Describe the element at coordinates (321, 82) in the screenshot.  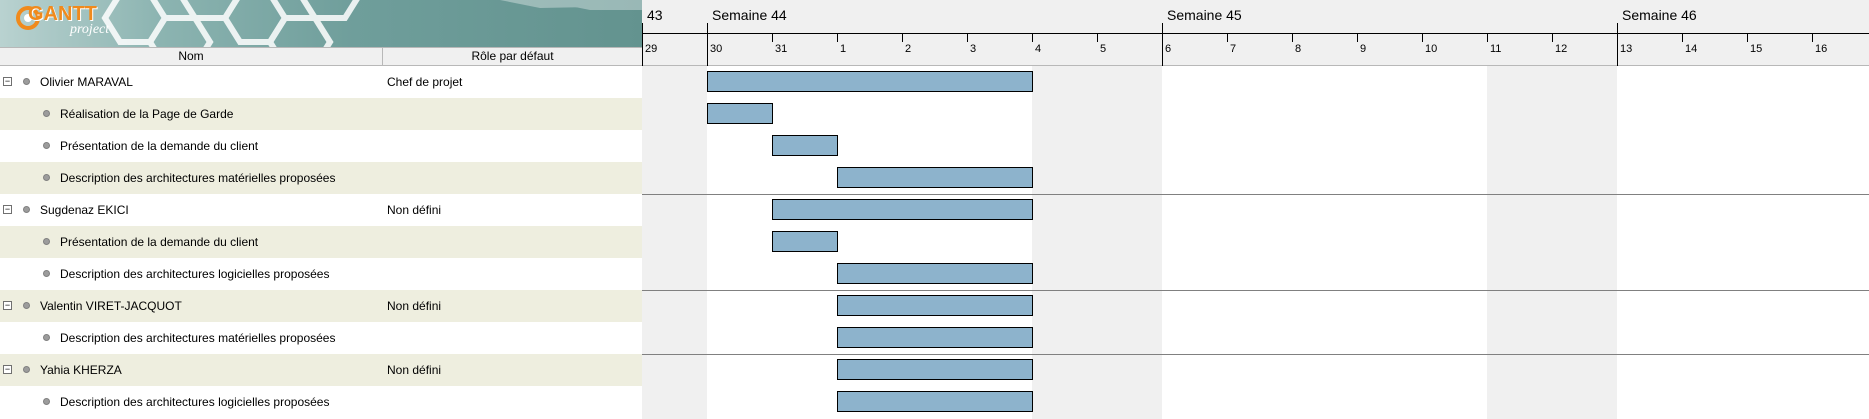
I see `resource-row: − Olivier MARAVAL Chef de projet` at that location.